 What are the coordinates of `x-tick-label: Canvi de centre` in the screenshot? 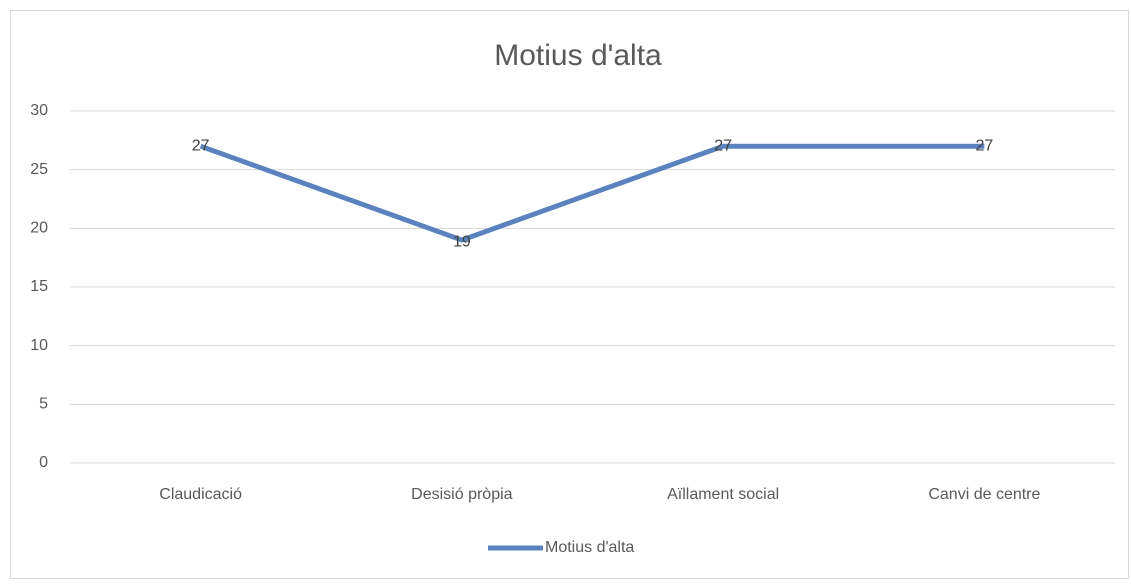 It's located at (984, 494).